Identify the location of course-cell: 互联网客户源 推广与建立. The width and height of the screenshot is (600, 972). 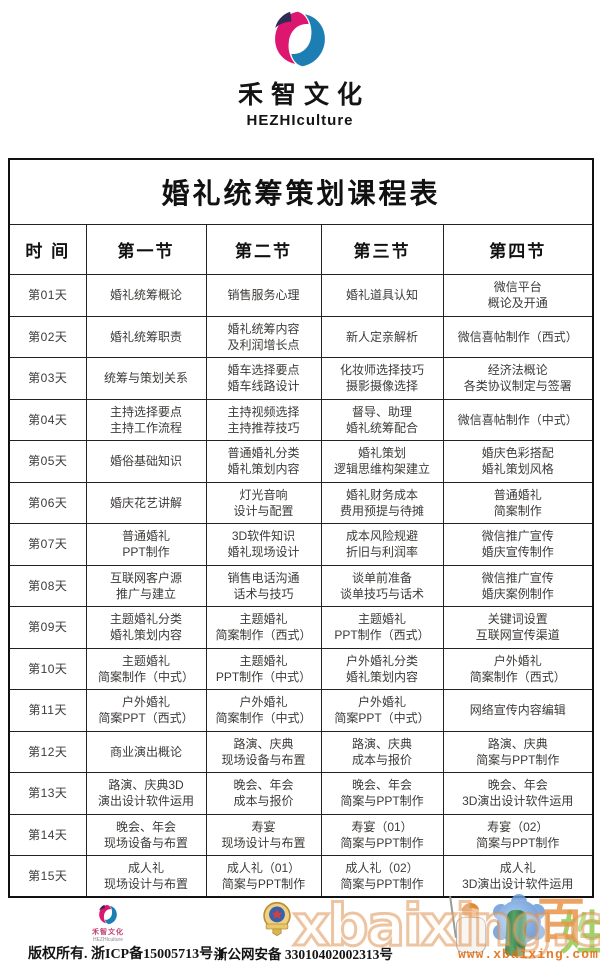
(146, 585).